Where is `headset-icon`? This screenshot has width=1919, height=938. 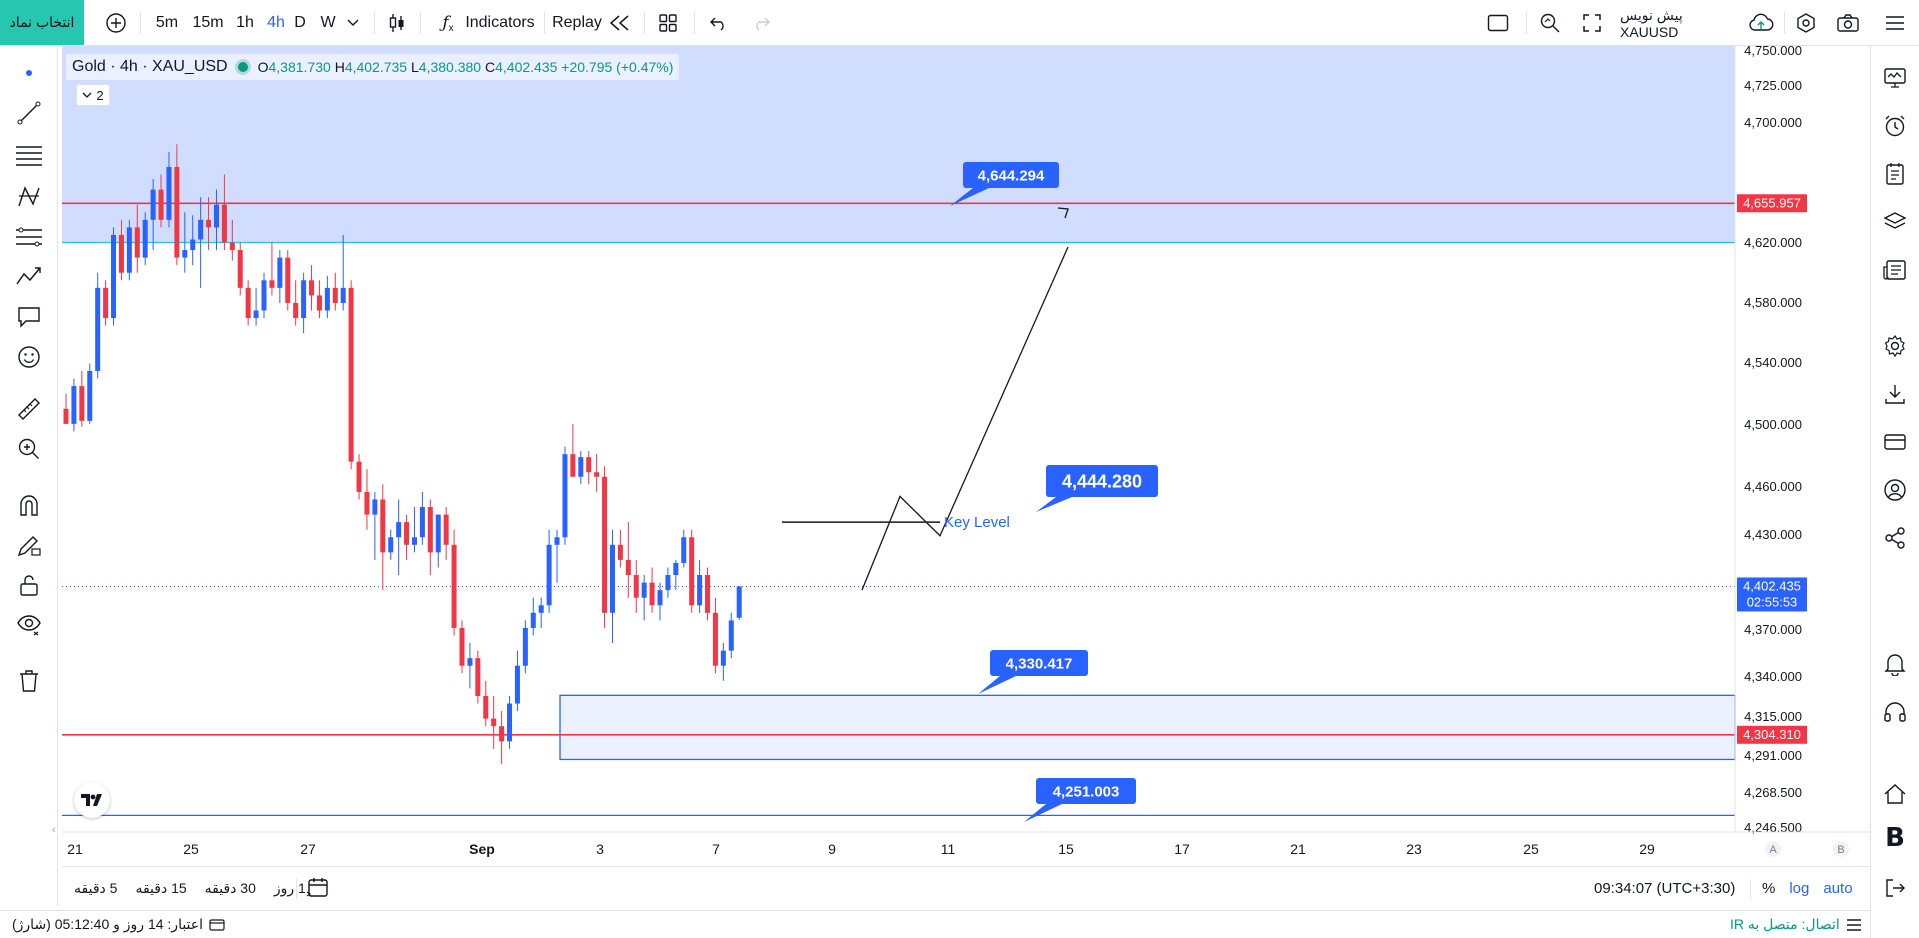
headset-icon is located at coordinates (1895, 712).